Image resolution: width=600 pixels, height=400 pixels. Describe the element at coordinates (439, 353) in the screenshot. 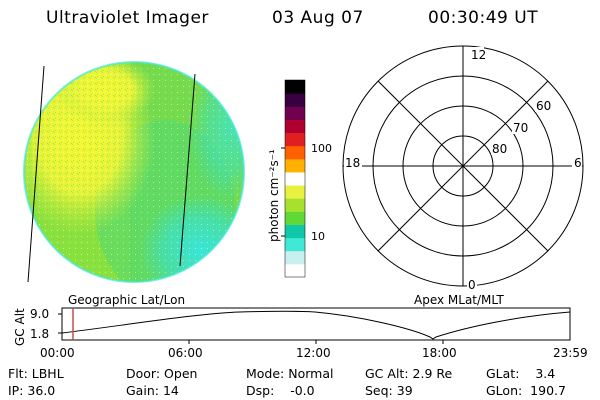

I see `altitude-xtick-1800: 18:00` at that location.